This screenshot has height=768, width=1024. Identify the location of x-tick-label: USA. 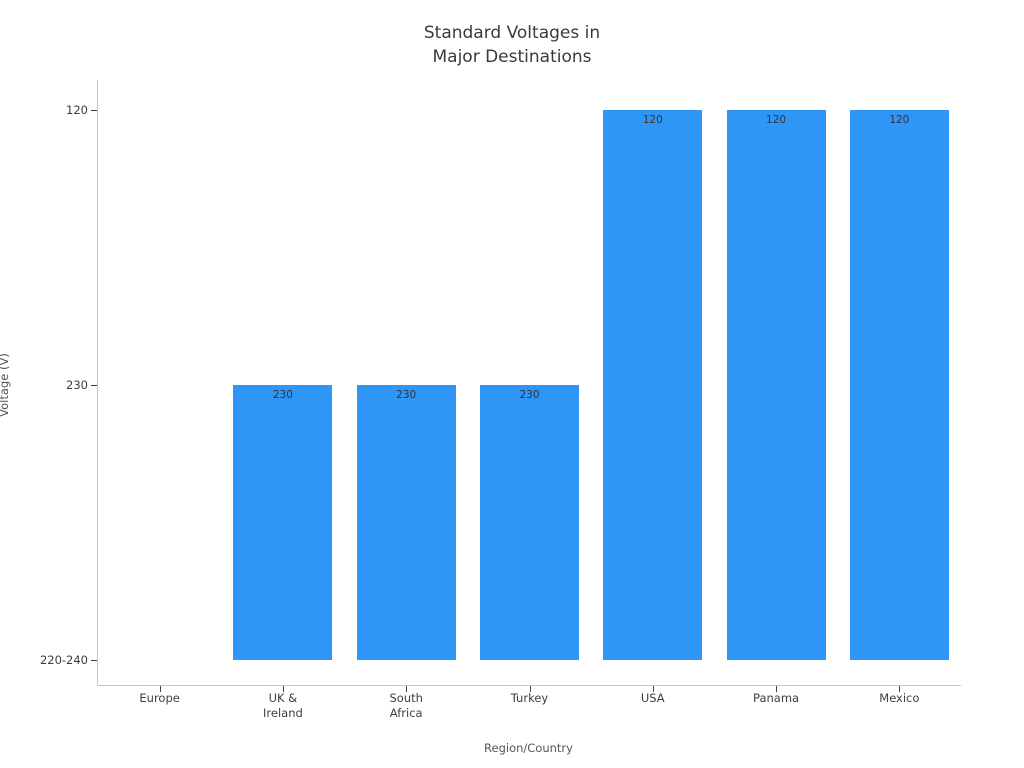
(652, 698).